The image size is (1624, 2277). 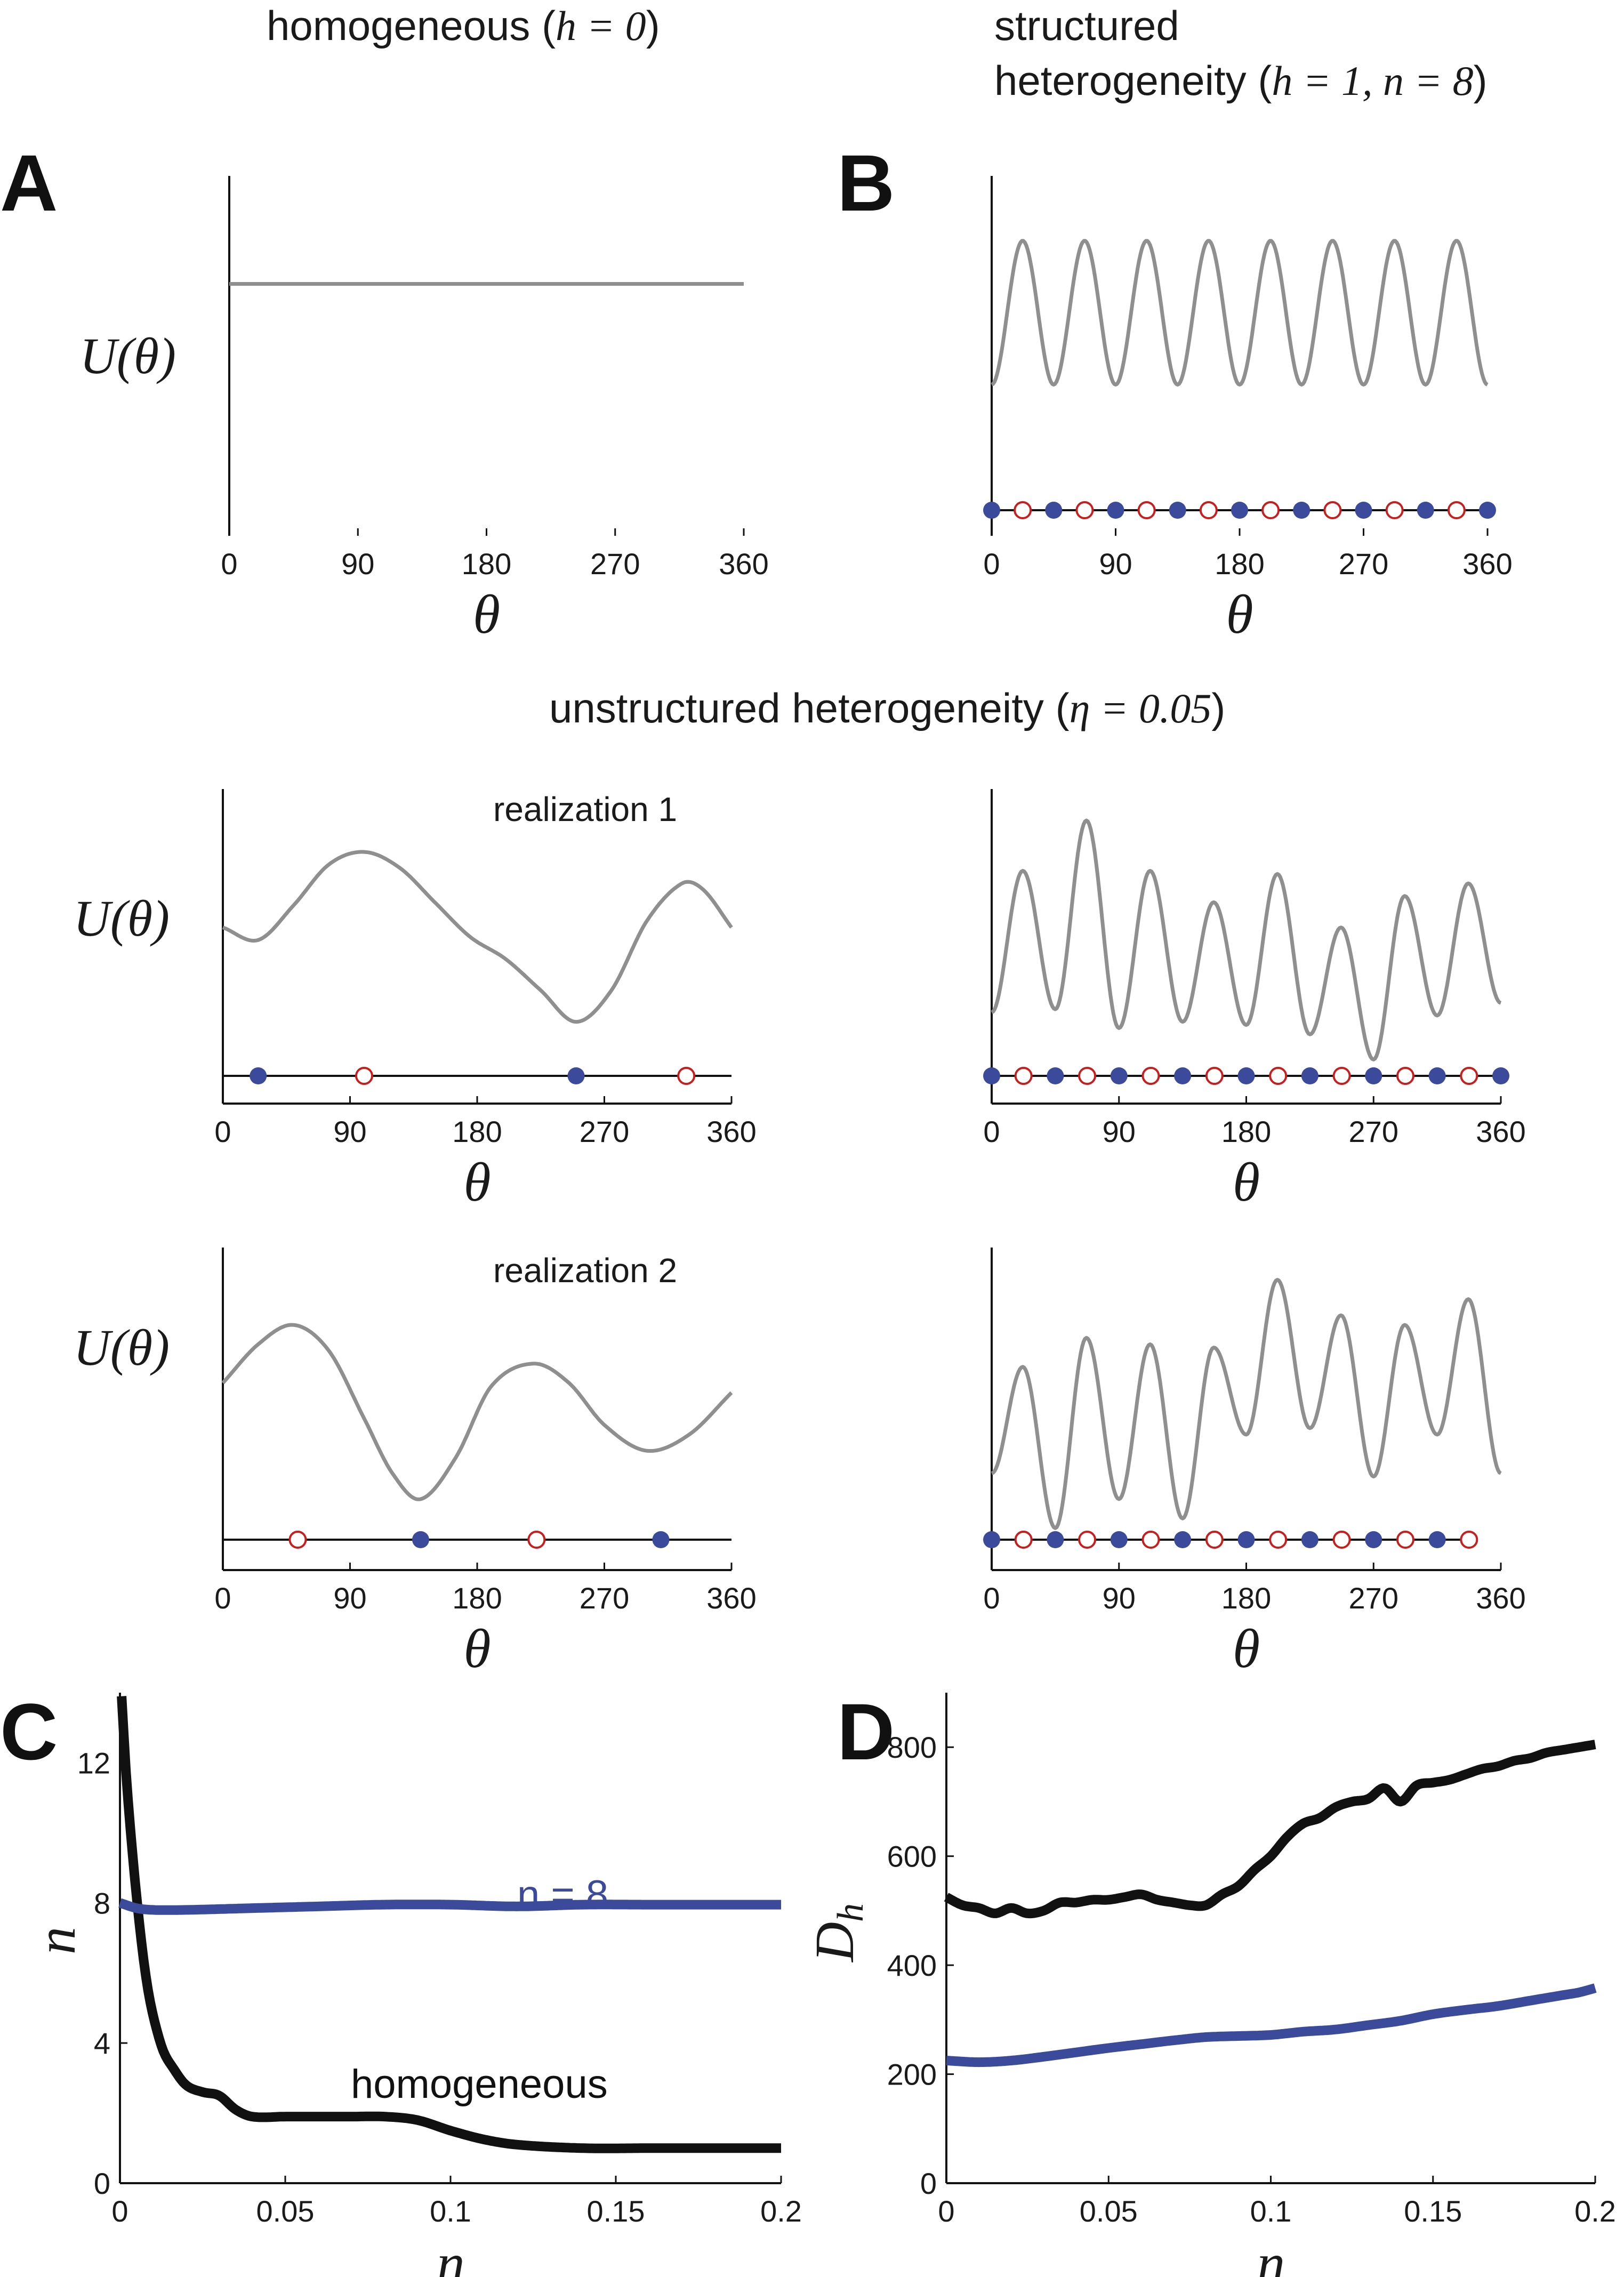 I want to click on series-homogeneous, so click(x=1271, y=1829).